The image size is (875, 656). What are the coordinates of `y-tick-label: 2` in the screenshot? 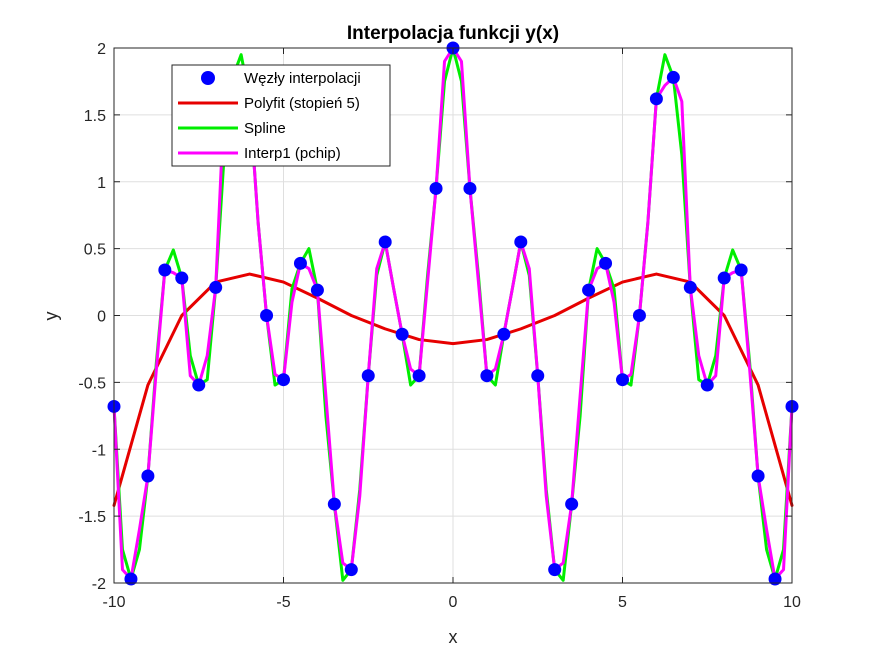 It's located at (101, 49).